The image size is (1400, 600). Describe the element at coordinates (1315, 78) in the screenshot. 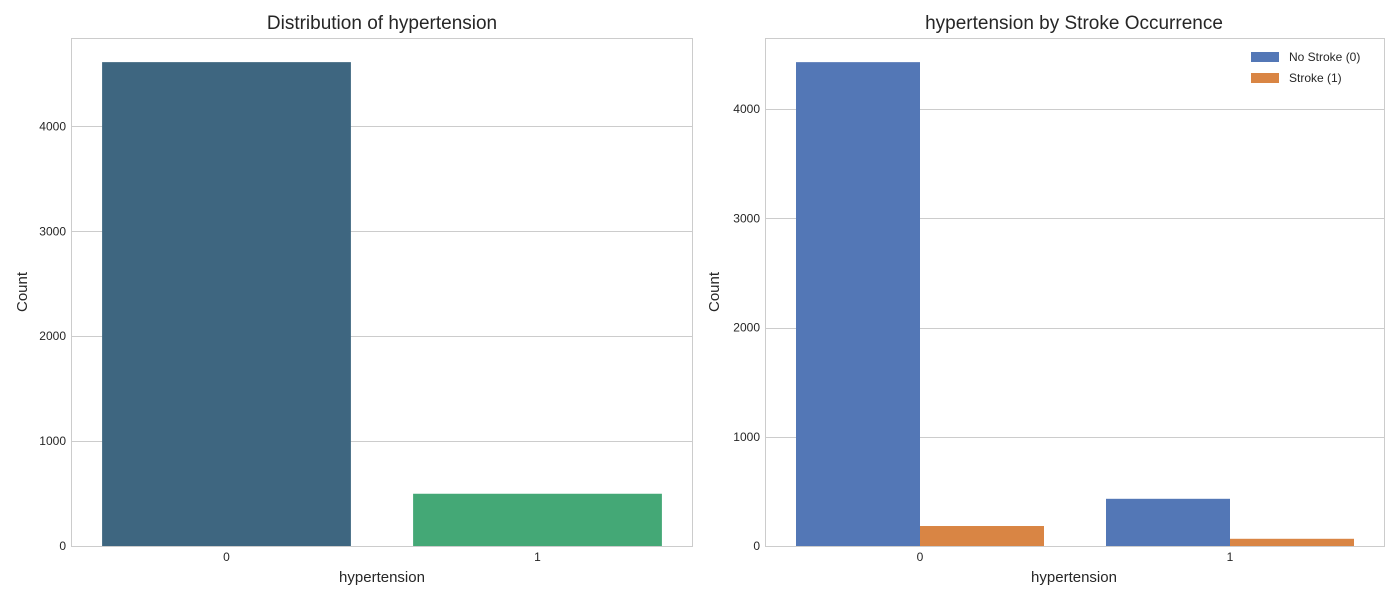

I see `legend-label: Stroke (1)` at that location.